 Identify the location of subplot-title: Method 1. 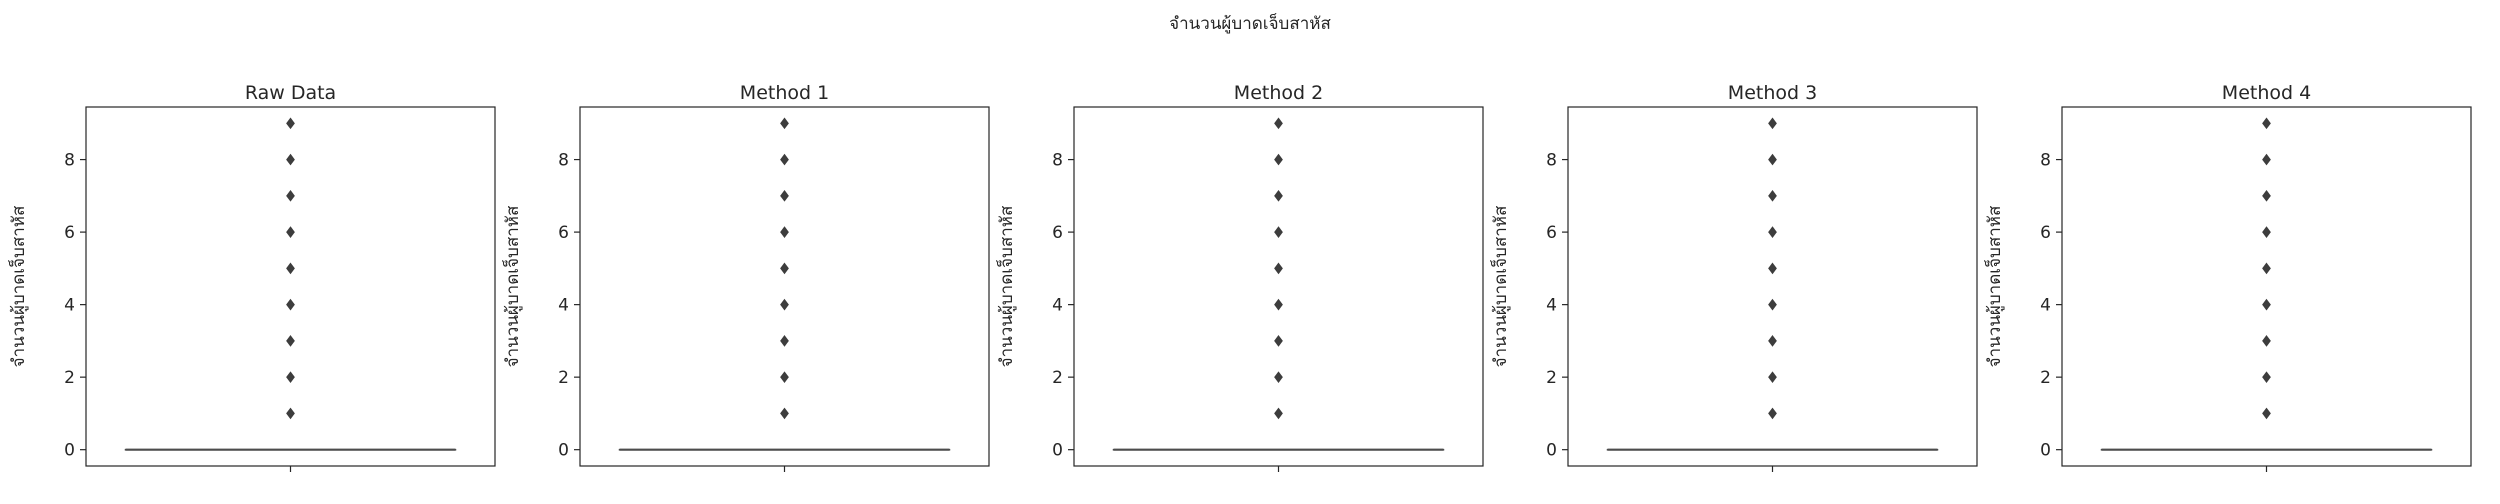
(784, 93).